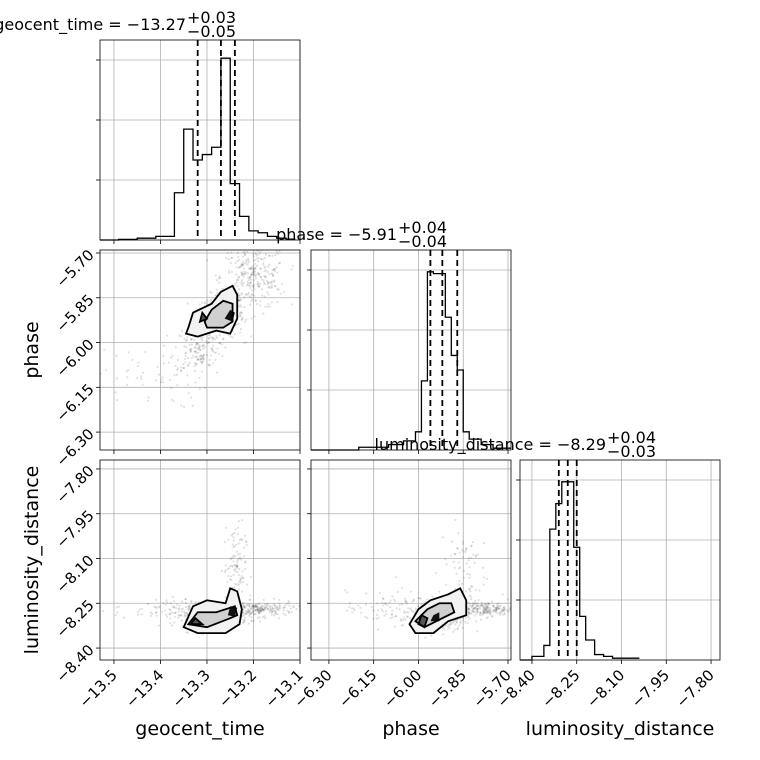 The image size is (760, 760). Describe the element at coordinates (74, 402) in the screenshot. I see `y-tick-label: −6.15` at that location.